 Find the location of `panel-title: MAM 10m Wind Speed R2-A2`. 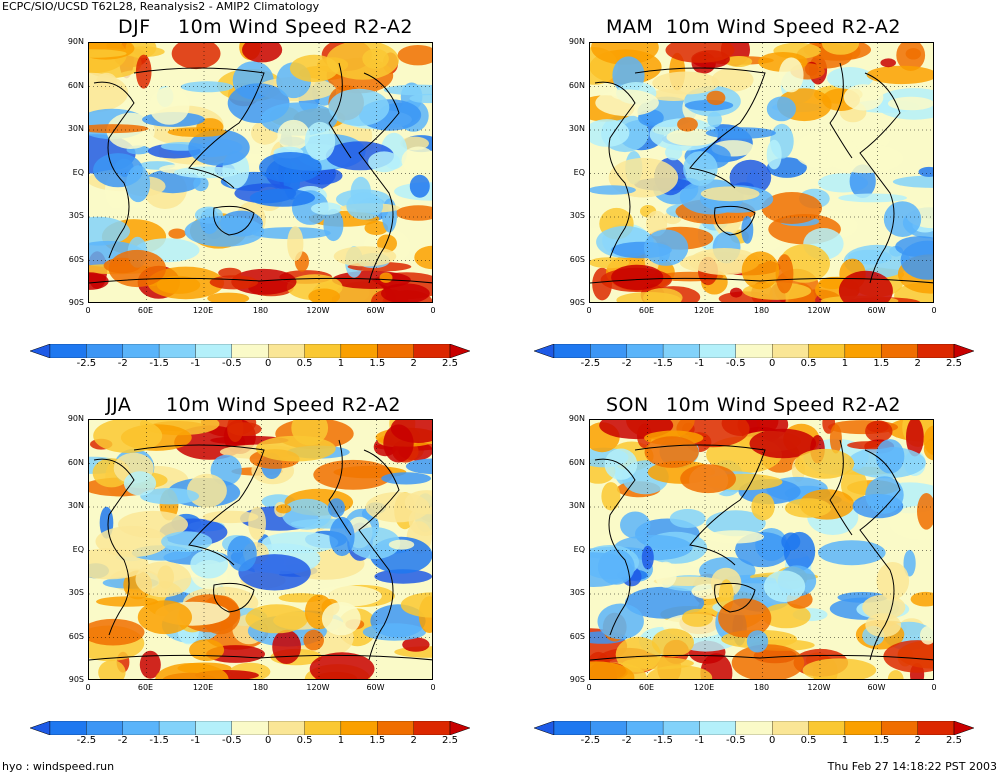

panel-title: MAM 10m Wind Speed R2-A2 is located at coordinates (753, 27).